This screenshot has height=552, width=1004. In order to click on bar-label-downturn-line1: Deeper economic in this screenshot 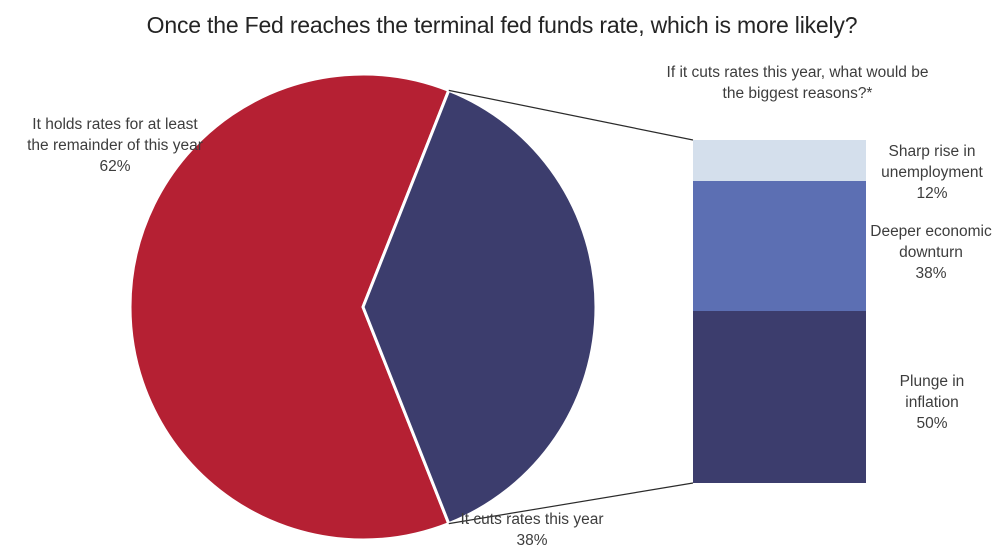, I will do `click(931, 231)`.